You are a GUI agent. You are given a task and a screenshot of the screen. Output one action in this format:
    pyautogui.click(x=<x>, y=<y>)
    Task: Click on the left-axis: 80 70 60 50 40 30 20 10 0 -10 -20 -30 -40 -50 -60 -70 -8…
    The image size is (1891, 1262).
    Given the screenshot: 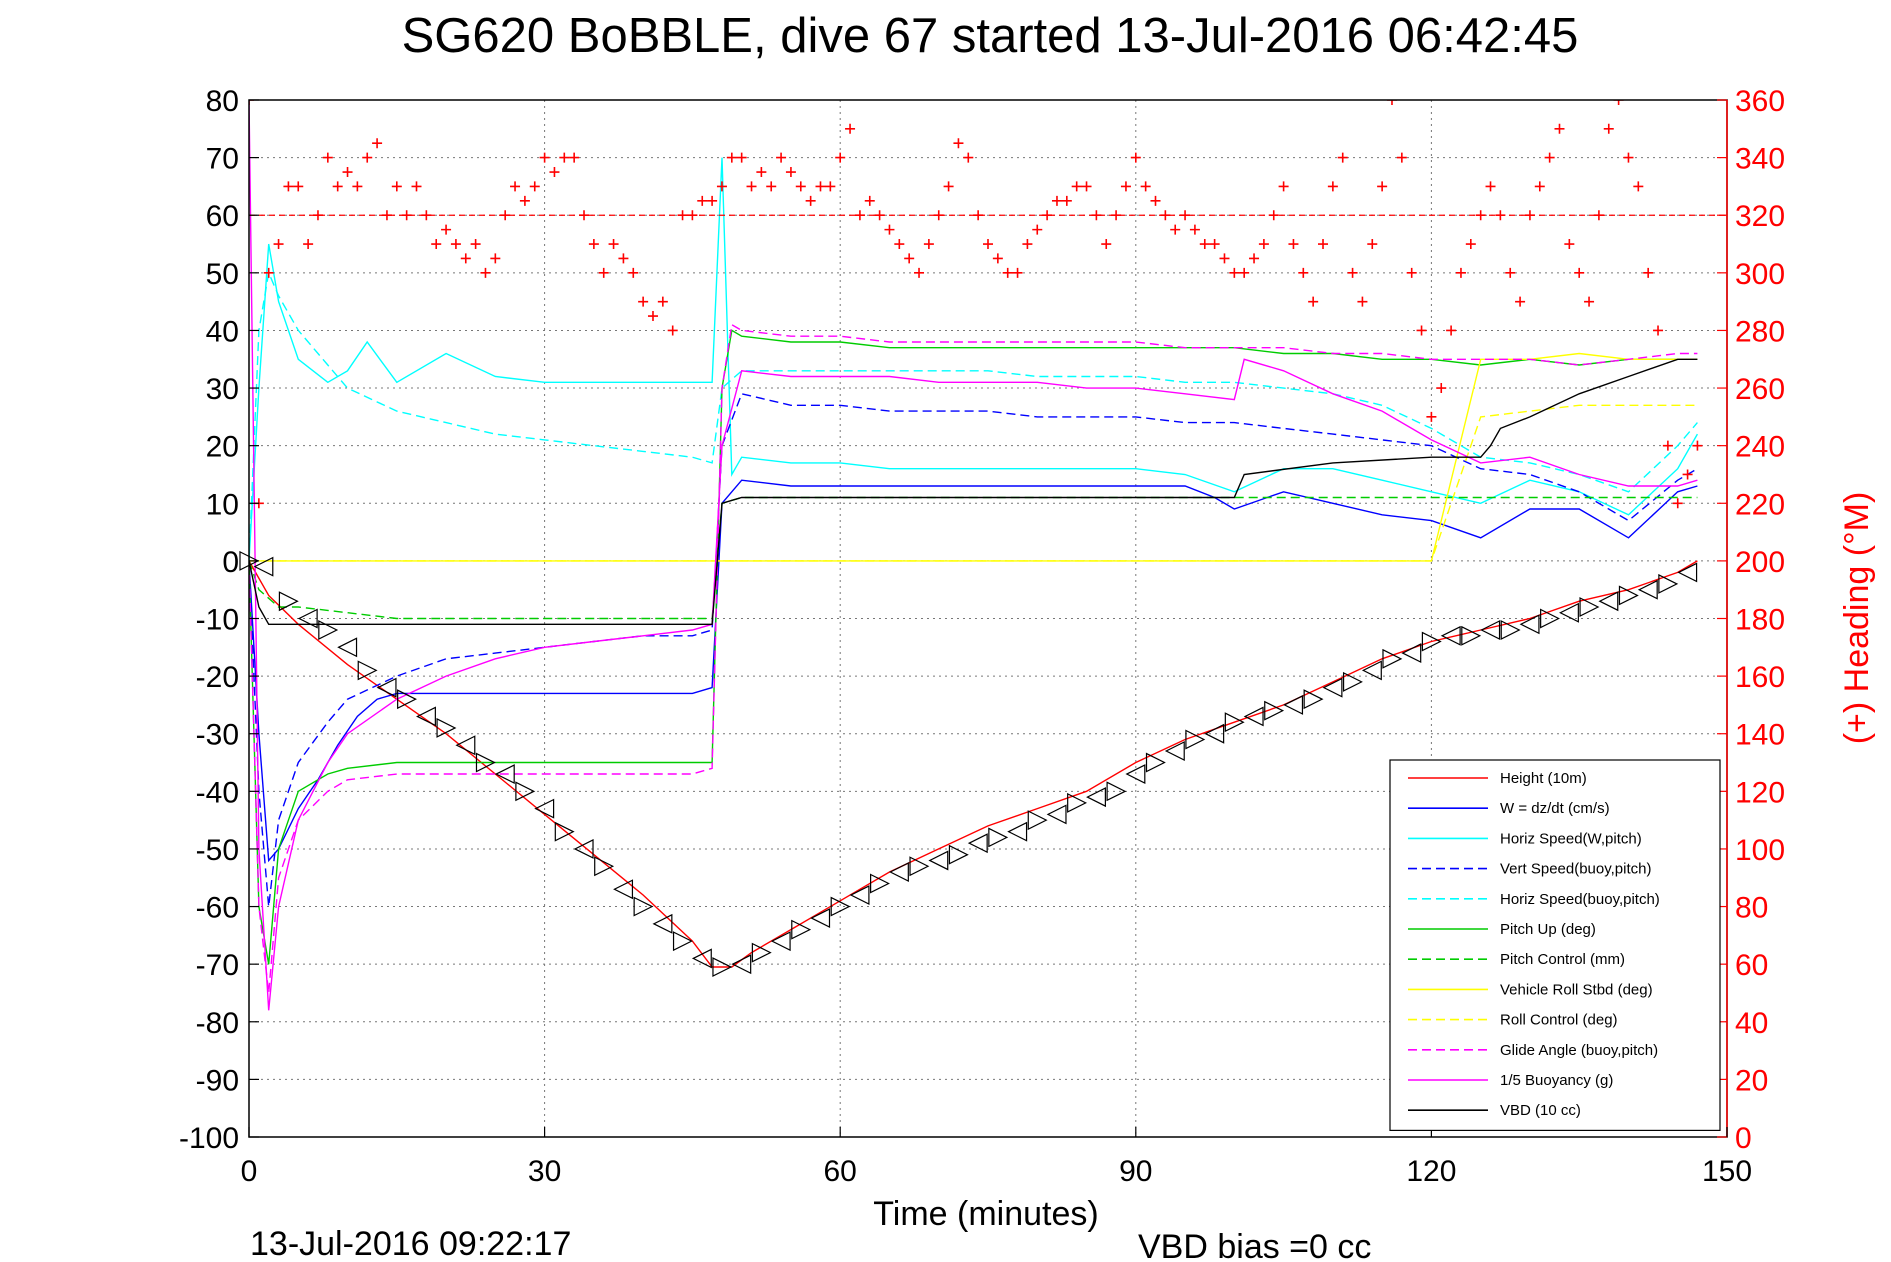 What is the action you would take?
    pyautogui.click(x=219, y=620)
    